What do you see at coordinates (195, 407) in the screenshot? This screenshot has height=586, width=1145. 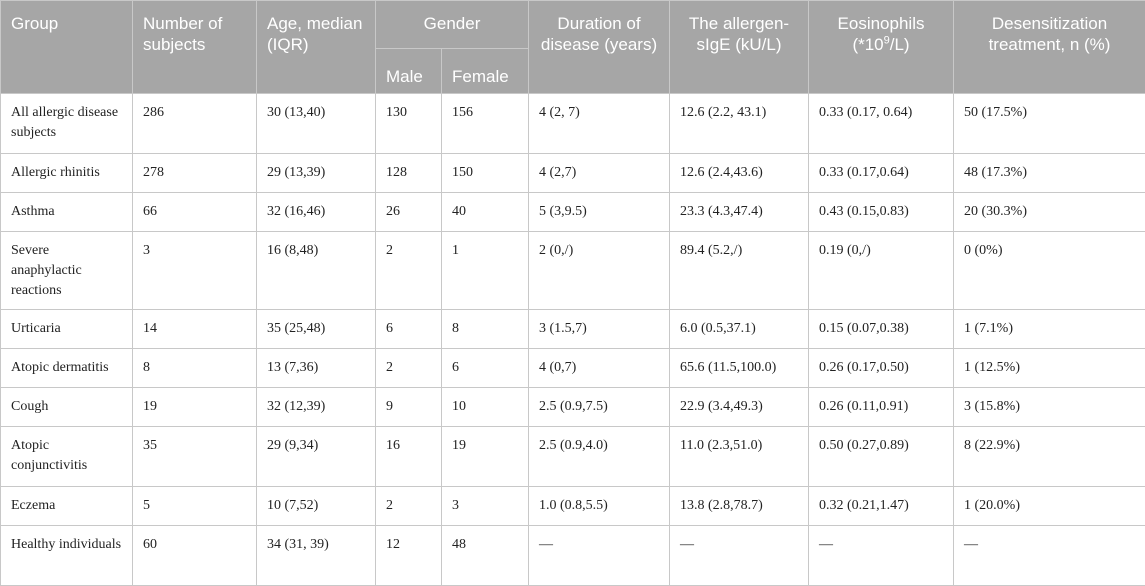 I see `cell-n: 19` at bounding box center [195, 407].